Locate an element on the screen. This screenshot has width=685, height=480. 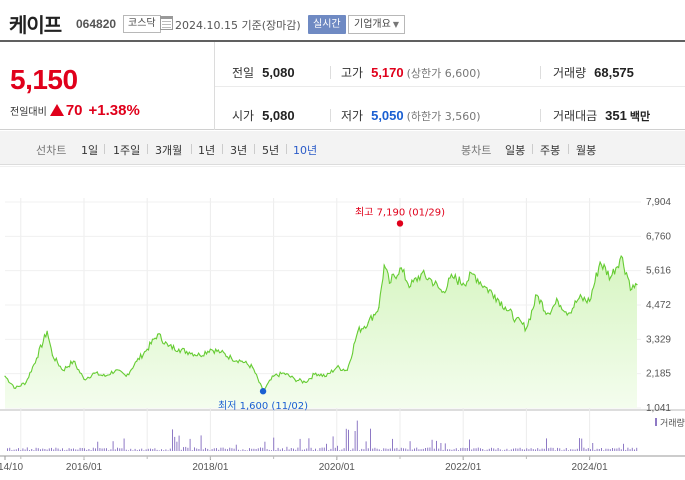
chevron-down-icon: ▼ is located at coordinates (395, 24).